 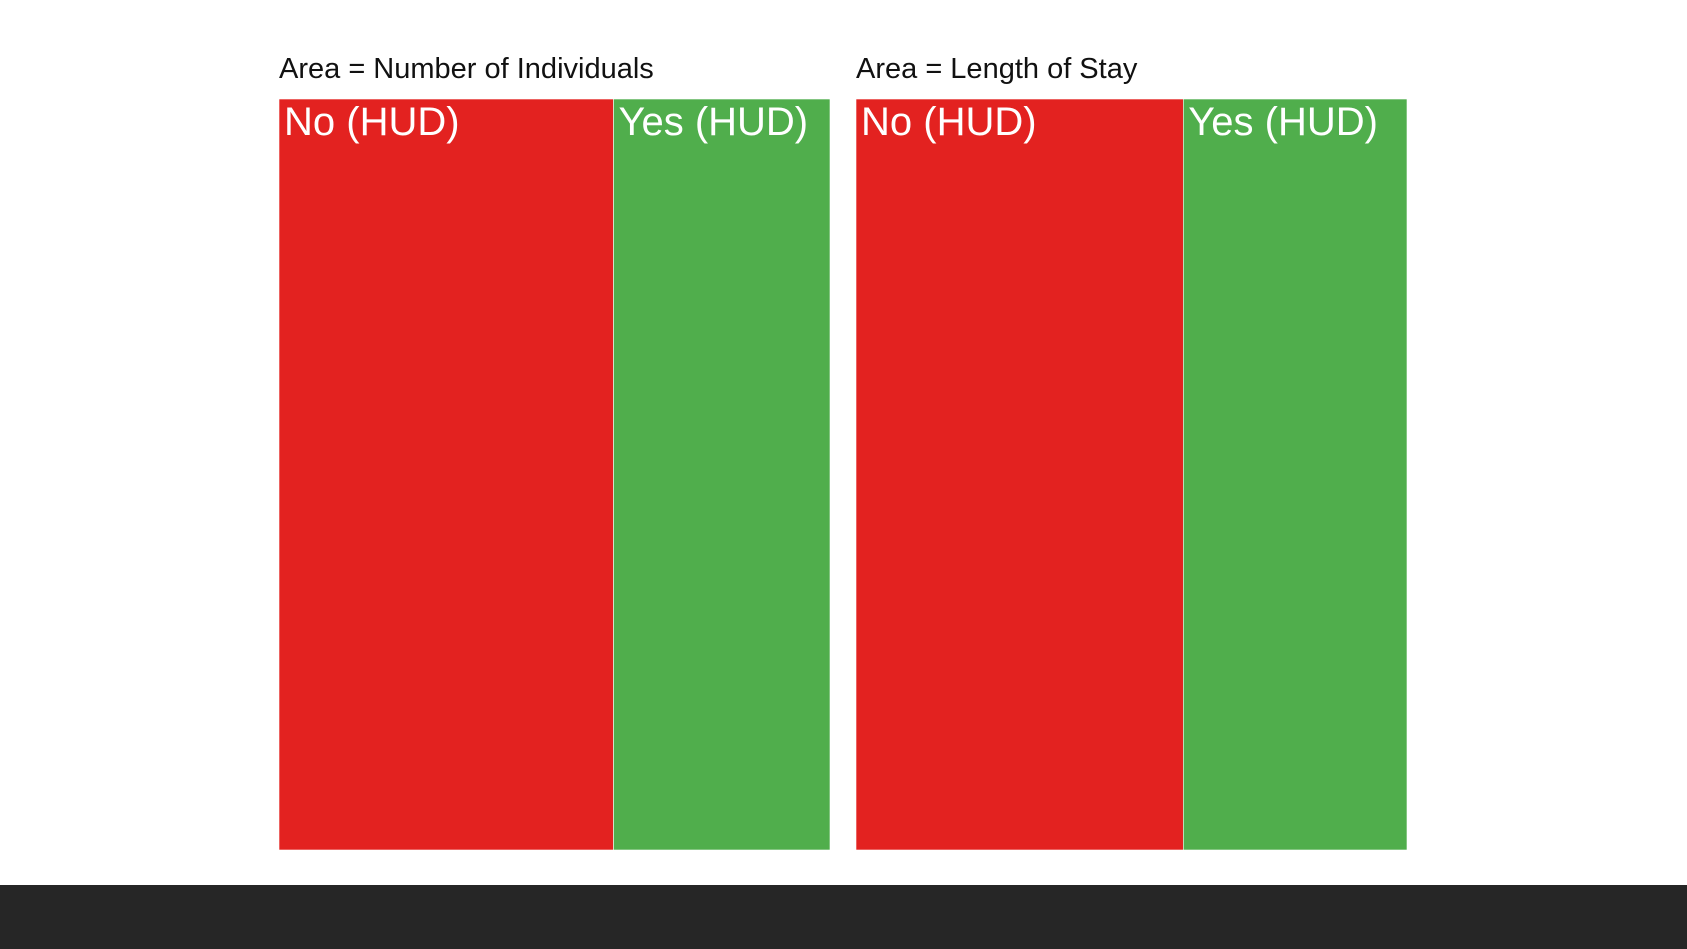 What do you see at coordinates (843, 917) in the screenshot?
I see `bottom-bar` at bounding box center [843, 917].